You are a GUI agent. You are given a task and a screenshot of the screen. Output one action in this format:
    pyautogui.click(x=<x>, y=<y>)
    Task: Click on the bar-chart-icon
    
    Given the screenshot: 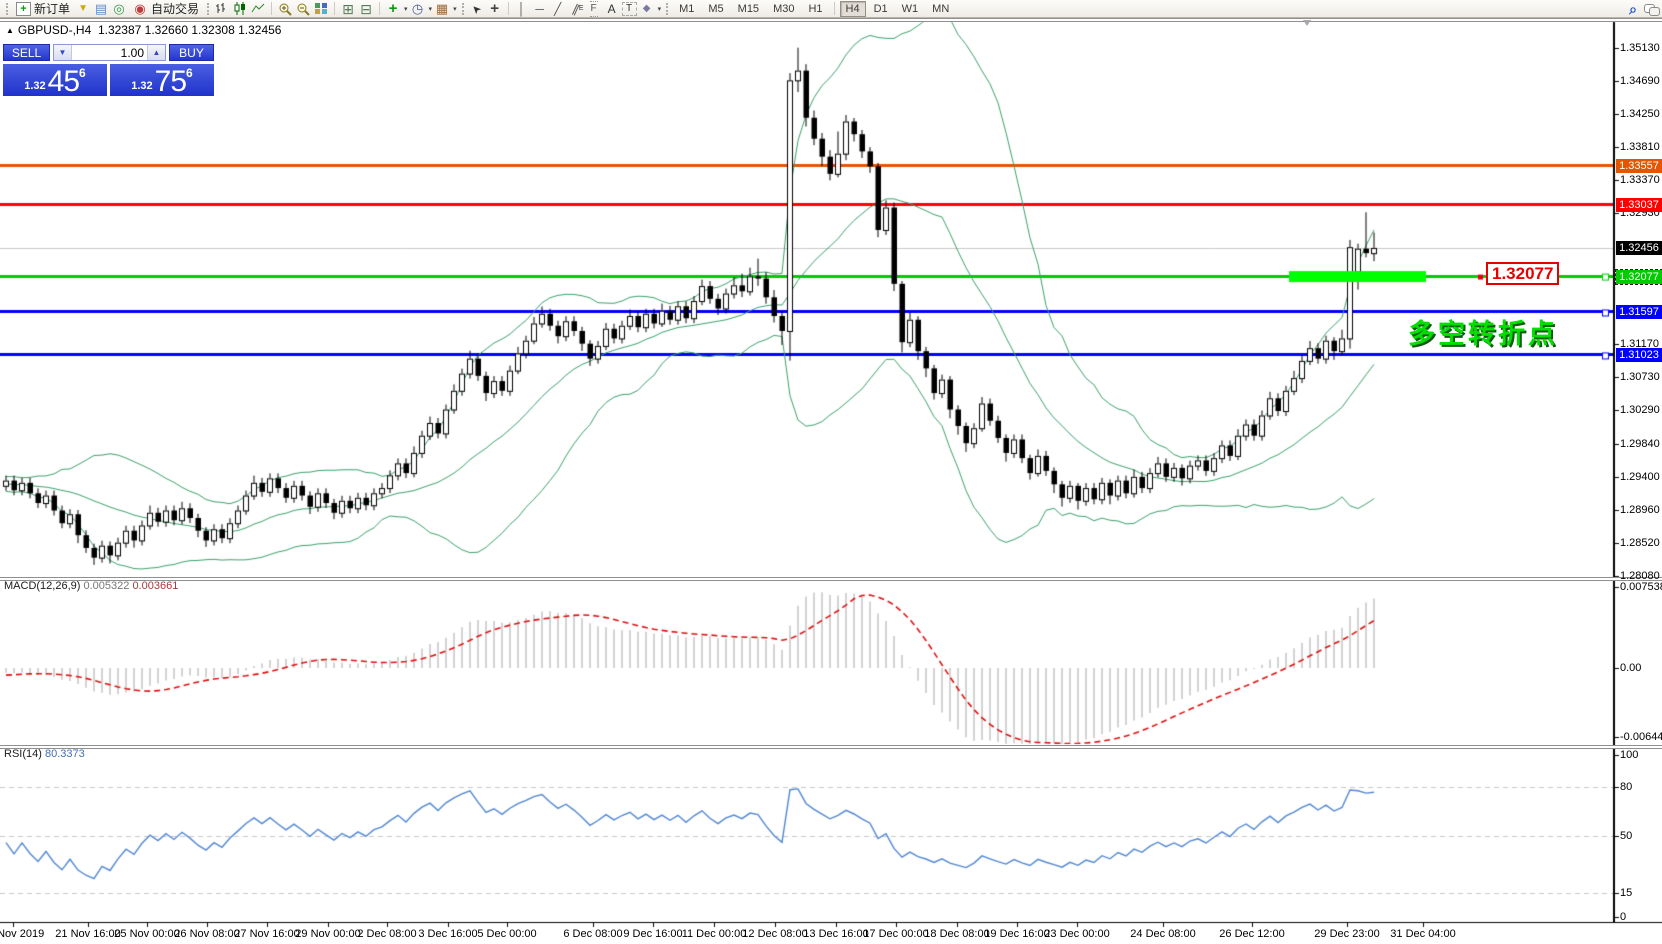 What is the action you would take?
    pyautogui.click(x=222, y=9)
    